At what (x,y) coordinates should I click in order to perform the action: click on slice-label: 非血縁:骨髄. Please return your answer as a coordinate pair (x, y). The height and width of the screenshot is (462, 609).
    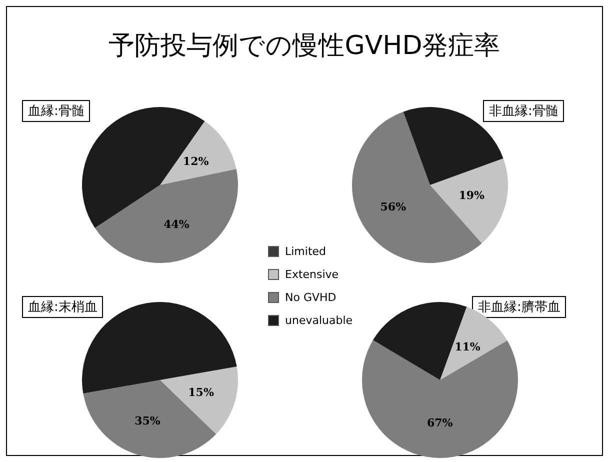
    Looking at the image, I should click on (523, 111).